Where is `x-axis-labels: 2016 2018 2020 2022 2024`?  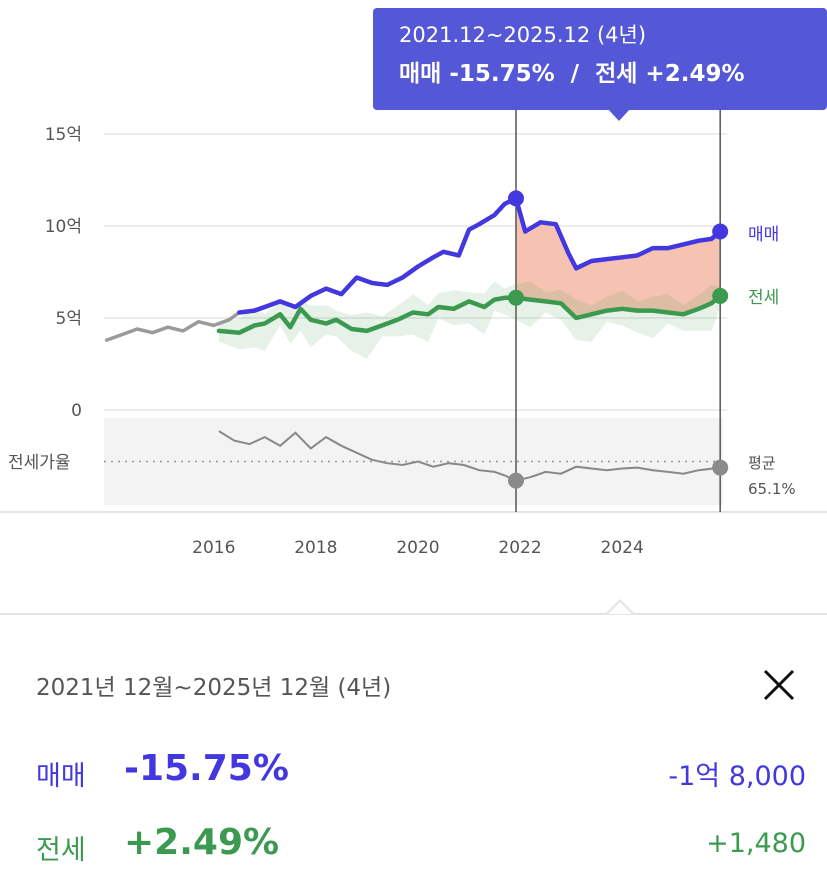 x-axis-labels: 2016 2018 2020 2022 2024 is located at coordinates (418, 548).